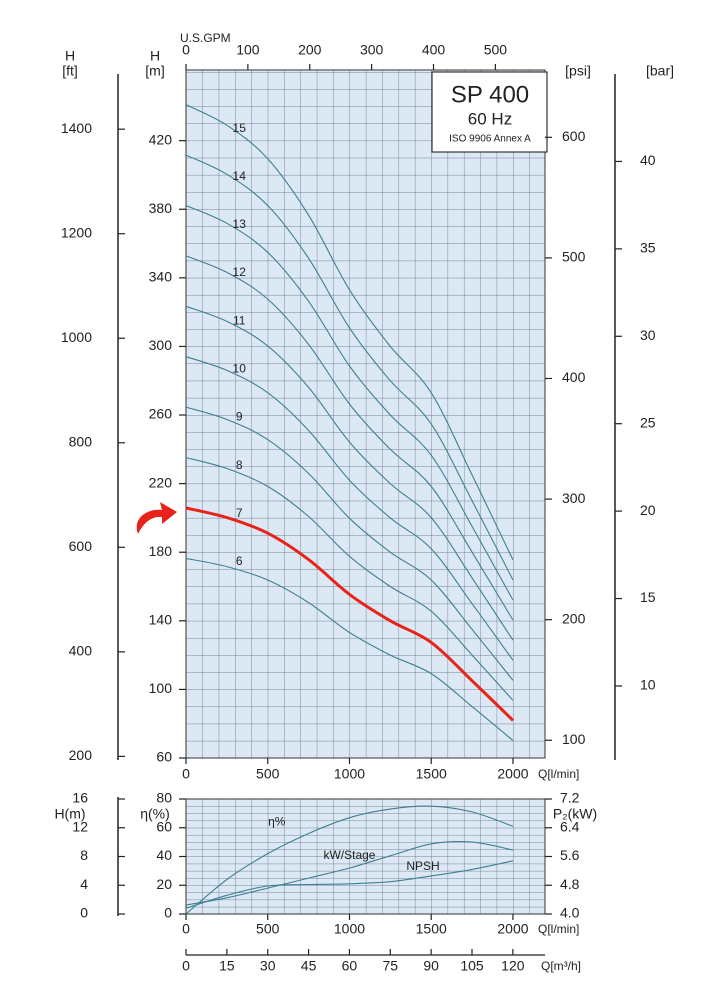 This screenshot has width=726, height=1000. Describe the element at coordinates (570, 826) in the screenshot. I see `y-tick-label: 6.4` at that location.